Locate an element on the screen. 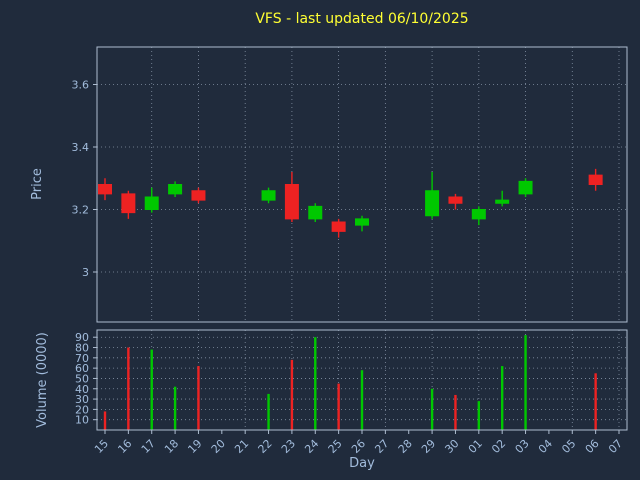 The width and height of the screenshot is (640, 480). volume-tick-label: 30 is located at coordinates (82, 399).